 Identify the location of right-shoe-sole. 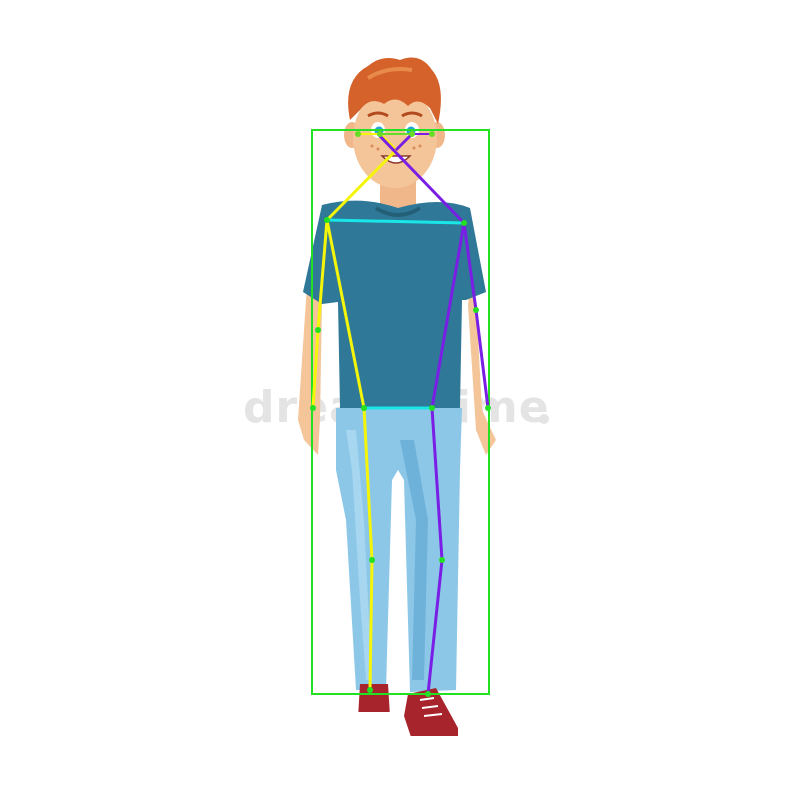
(373, 716).